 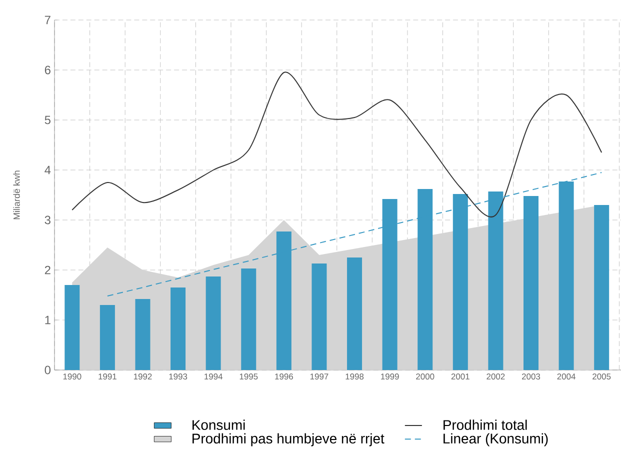 What do you see at coordinates (425, 377) in the screenshot?
I see `x-tick-label: 2000` at bounding box center [425, 377].